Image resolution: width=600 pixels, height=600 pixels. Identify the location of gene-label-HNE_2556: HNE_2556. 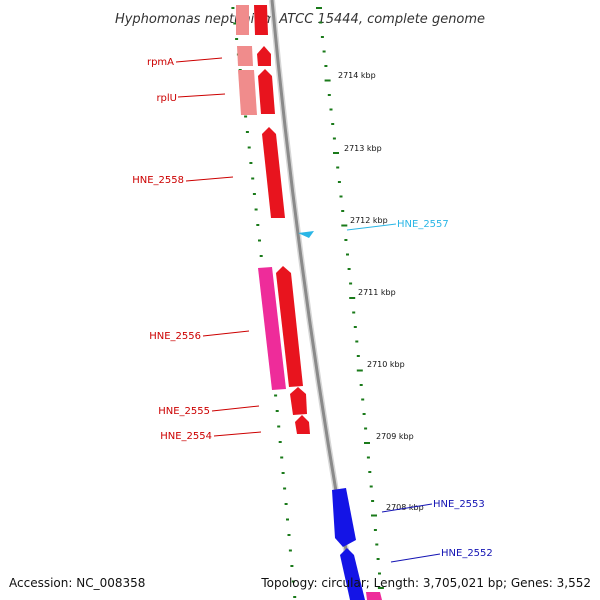
(175, 336).